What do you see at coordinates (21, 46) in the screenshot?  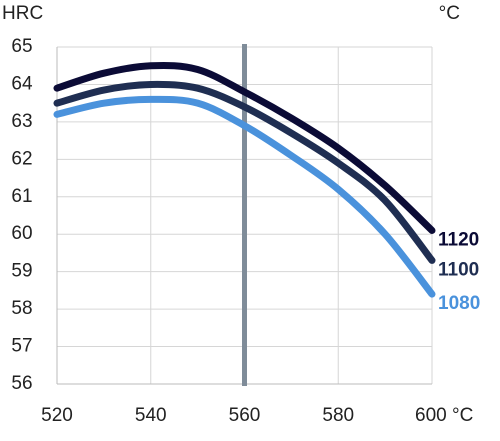 I see `y-tick-label: 65` at bounding box center [21, 46].